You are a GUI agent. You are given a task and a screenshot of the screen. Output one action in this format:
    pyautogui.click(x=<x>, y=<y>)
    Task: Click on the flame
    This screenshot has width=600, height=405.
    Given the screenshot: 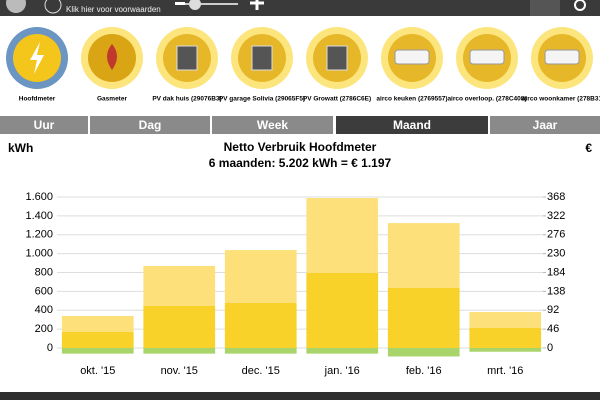 What is the action you would take?
    pyautogui.click(x=112, y=57)
    